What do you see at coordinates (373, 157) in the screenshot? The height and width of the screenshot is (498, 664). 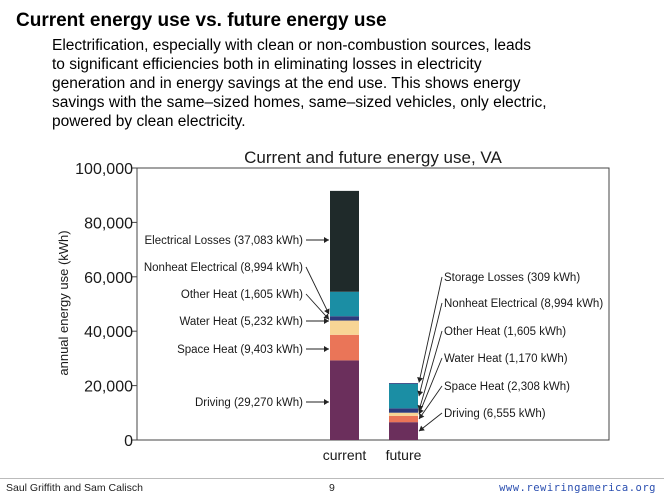 I see `chart-title: Current and future energy use, VA` at bounding box center [373, 157].